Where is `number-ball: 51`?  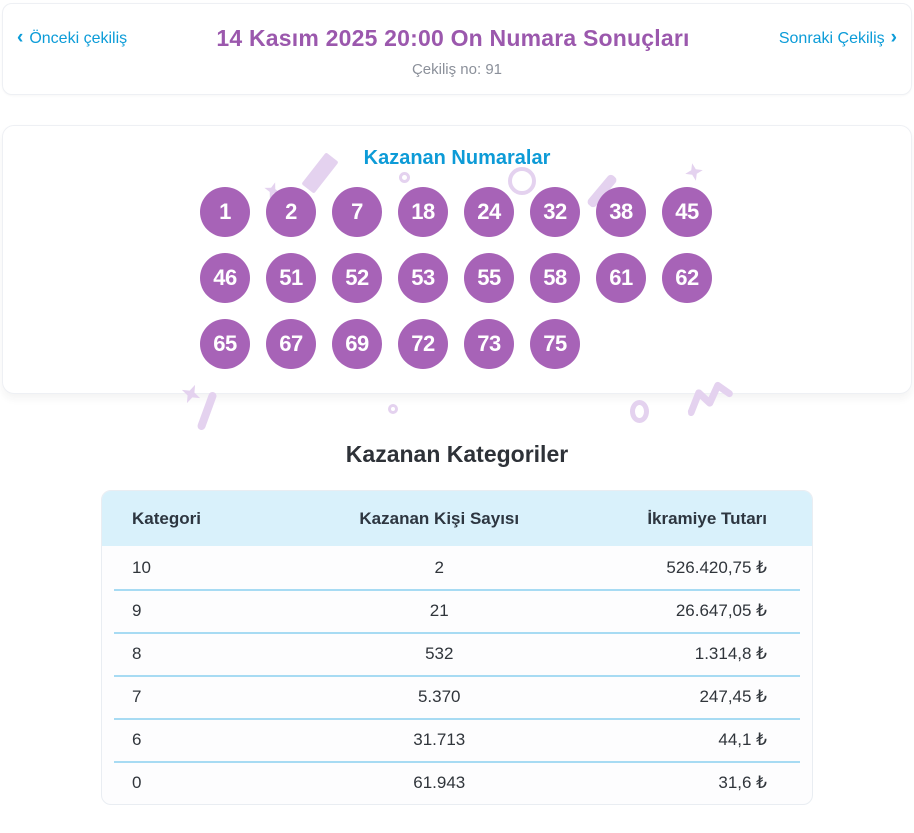 number-ball: 51 is located at coordinates (291, 278).